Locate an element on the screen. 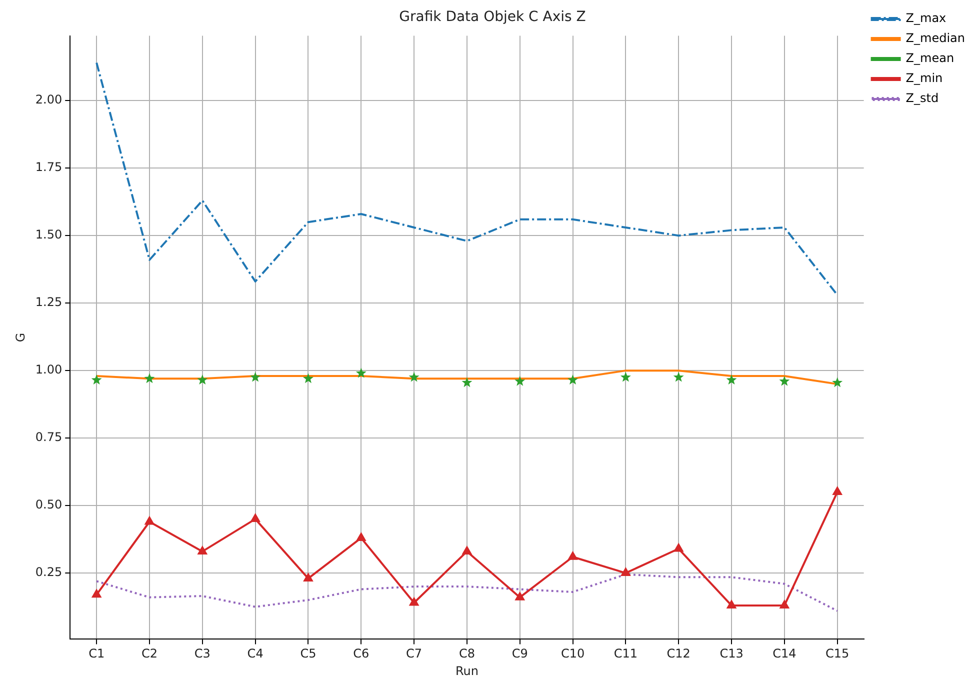  legend-label: Z_median is located at coordinates (935, 38).